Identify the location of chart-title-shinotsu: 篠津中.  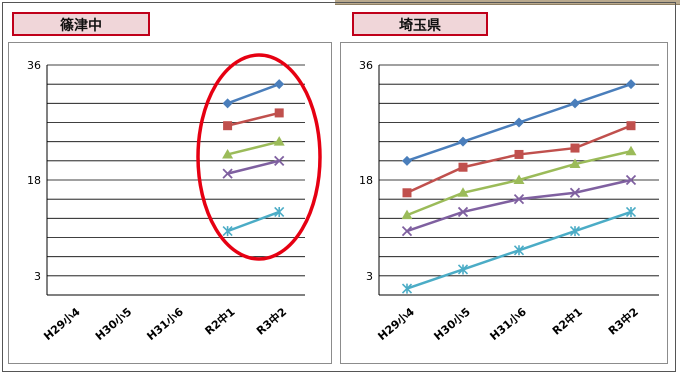
(81, 24).